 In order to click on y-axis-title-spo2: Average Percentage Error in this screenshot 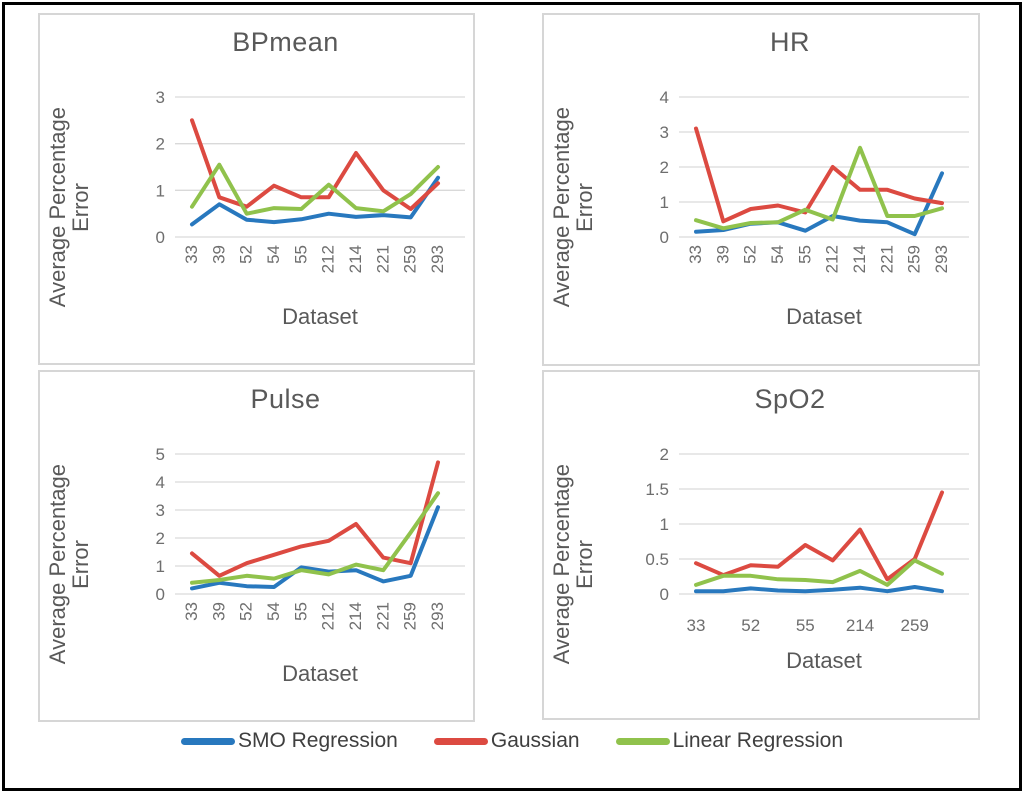, I will do `click(573, 564)`.